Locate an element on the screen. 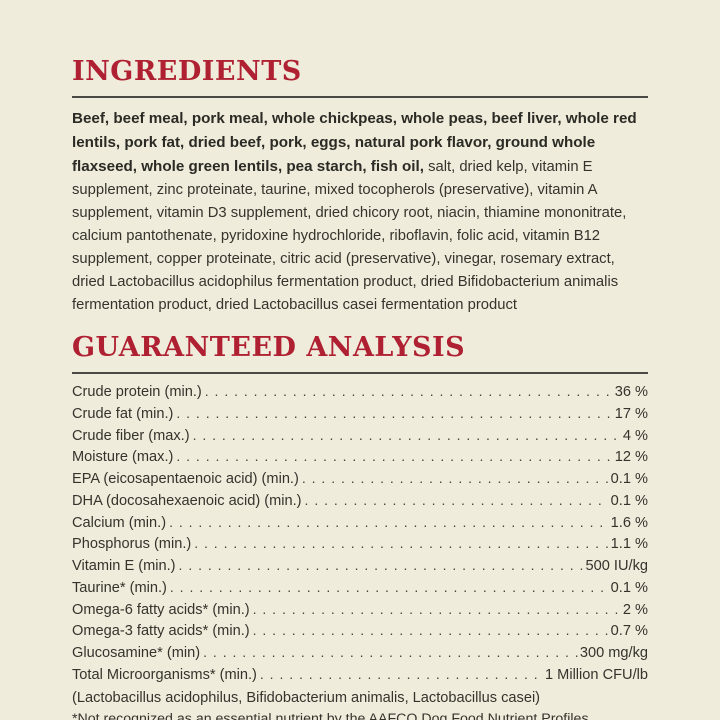  analysis-row: Crude fiber (max.) 4 % is located at coordinates (360, 438).